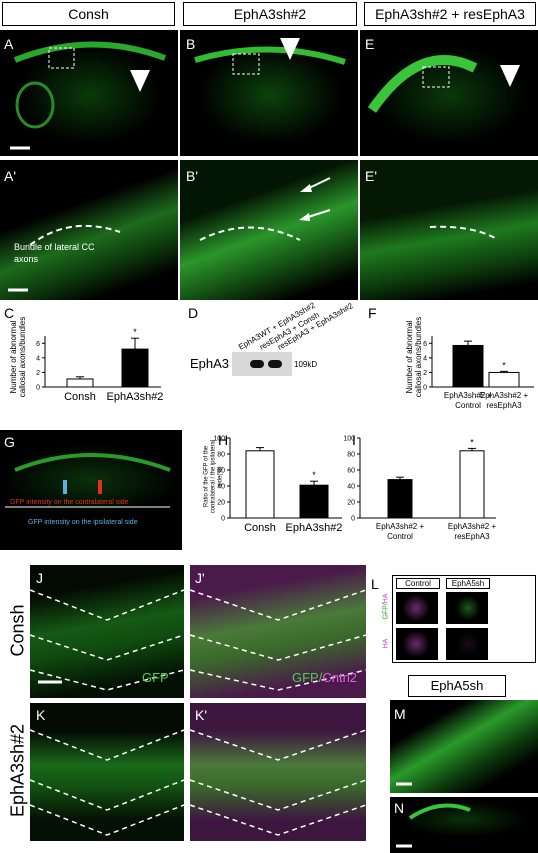 The width and height of the screenshot is (538, 853). I want to click on panel-label: K', so click(201, 715).